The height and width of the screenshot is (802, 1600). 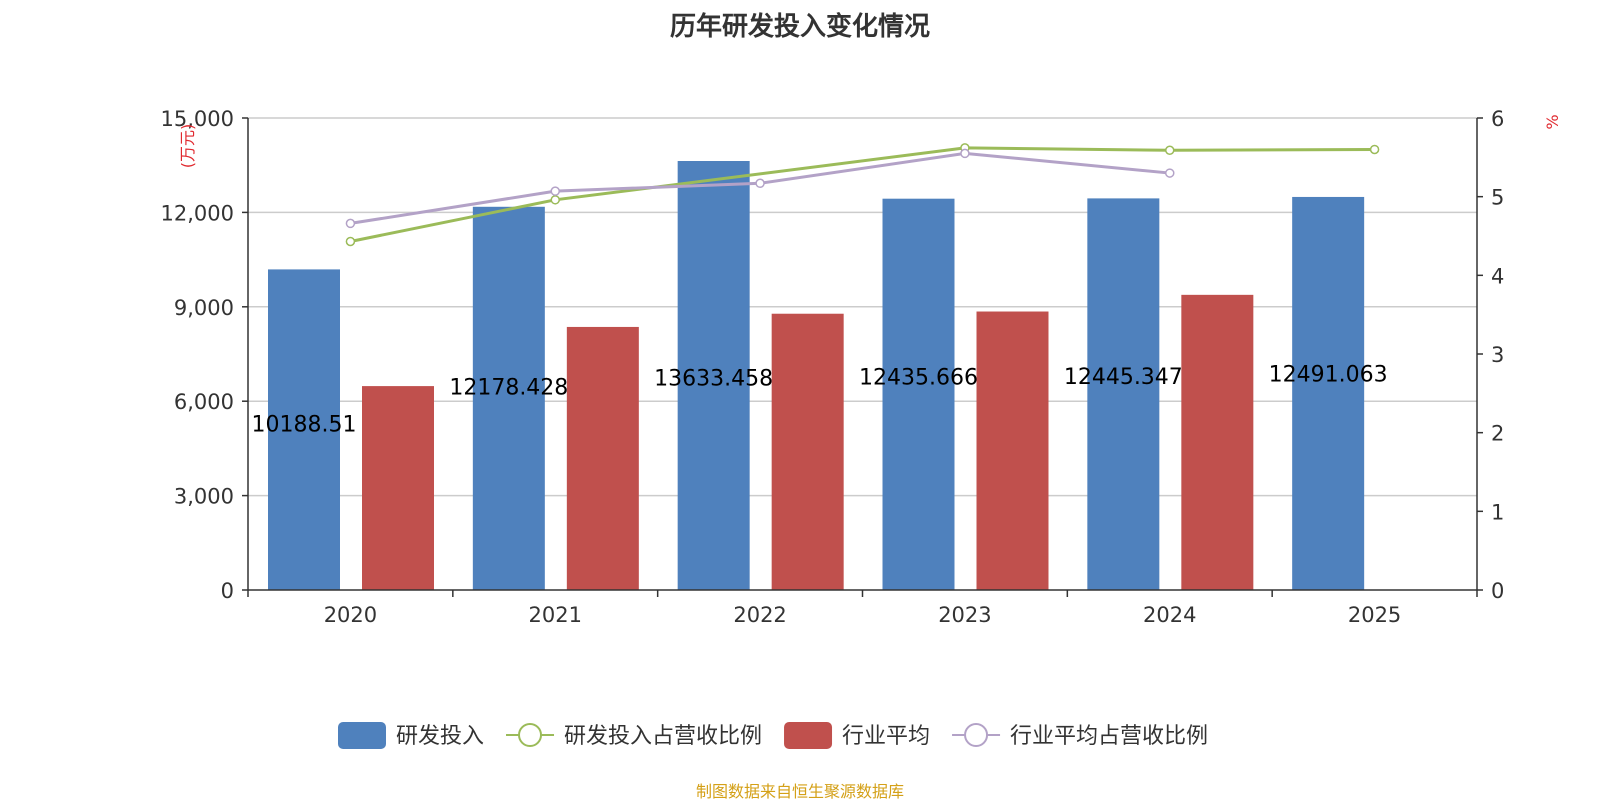 I want to click on x-axis-tick-label: 2025, so click(x=1374, y=615).